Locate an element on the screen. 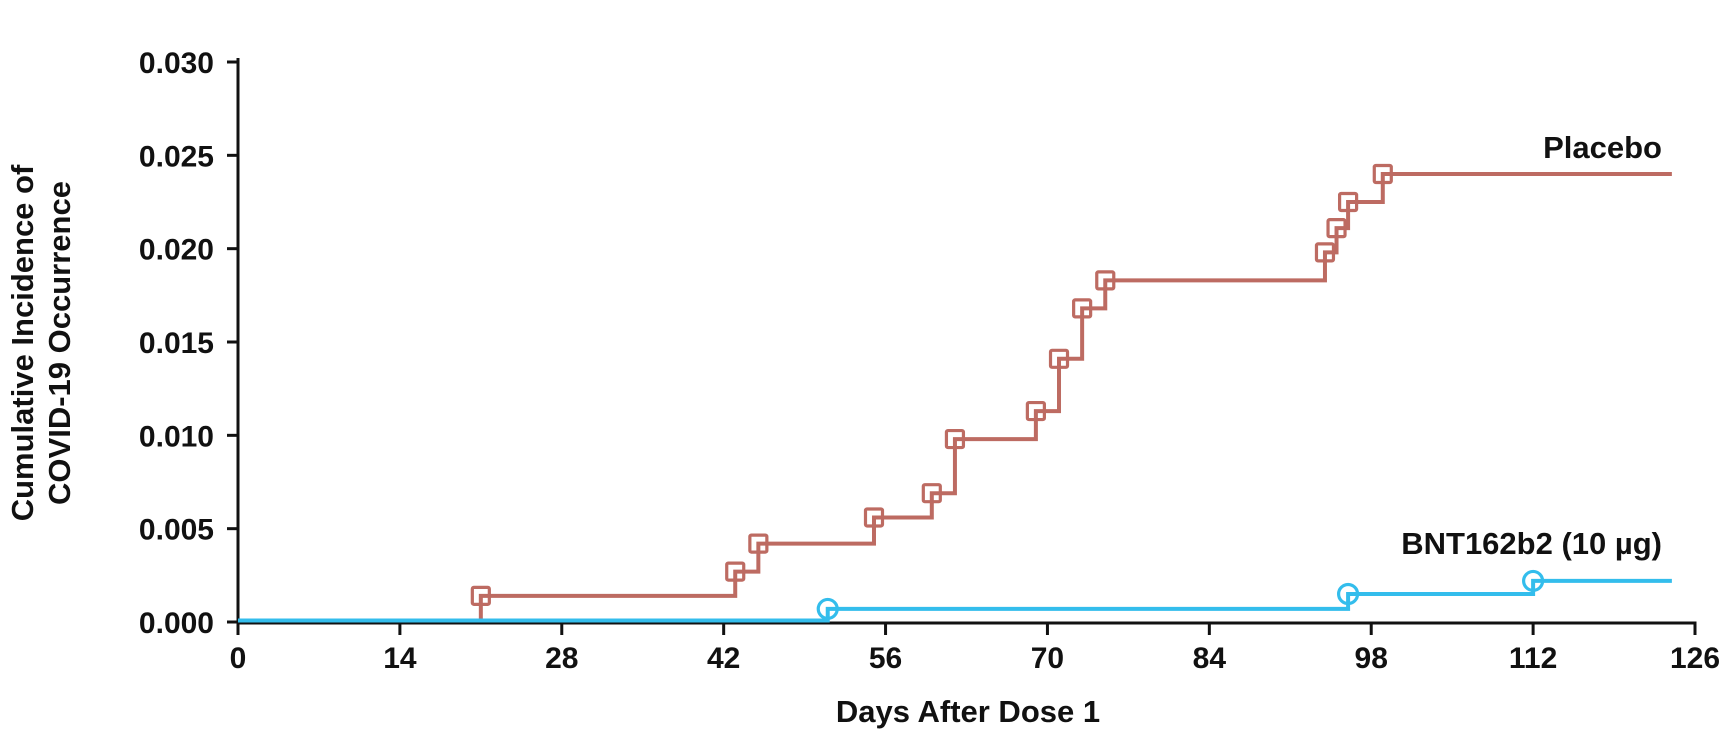 The image size is (1732, 756). x-tick-label: 14 is located at coordinates (400, 658).